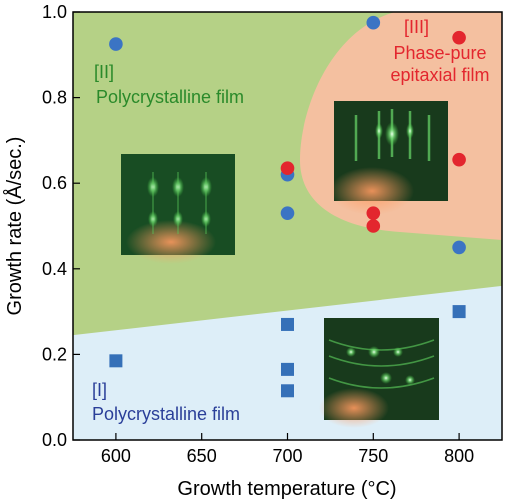 The image size is (505, 500). I want to click on rheed-inset-region-iii, so click(389, 158).